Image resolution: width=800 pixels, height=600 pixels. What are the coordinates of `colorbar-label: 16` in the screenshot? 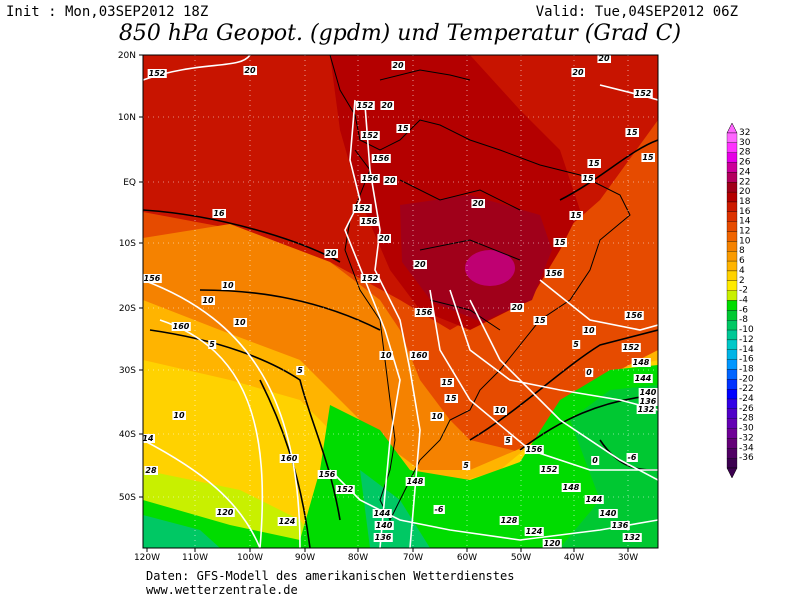 It's located at (745, 212).